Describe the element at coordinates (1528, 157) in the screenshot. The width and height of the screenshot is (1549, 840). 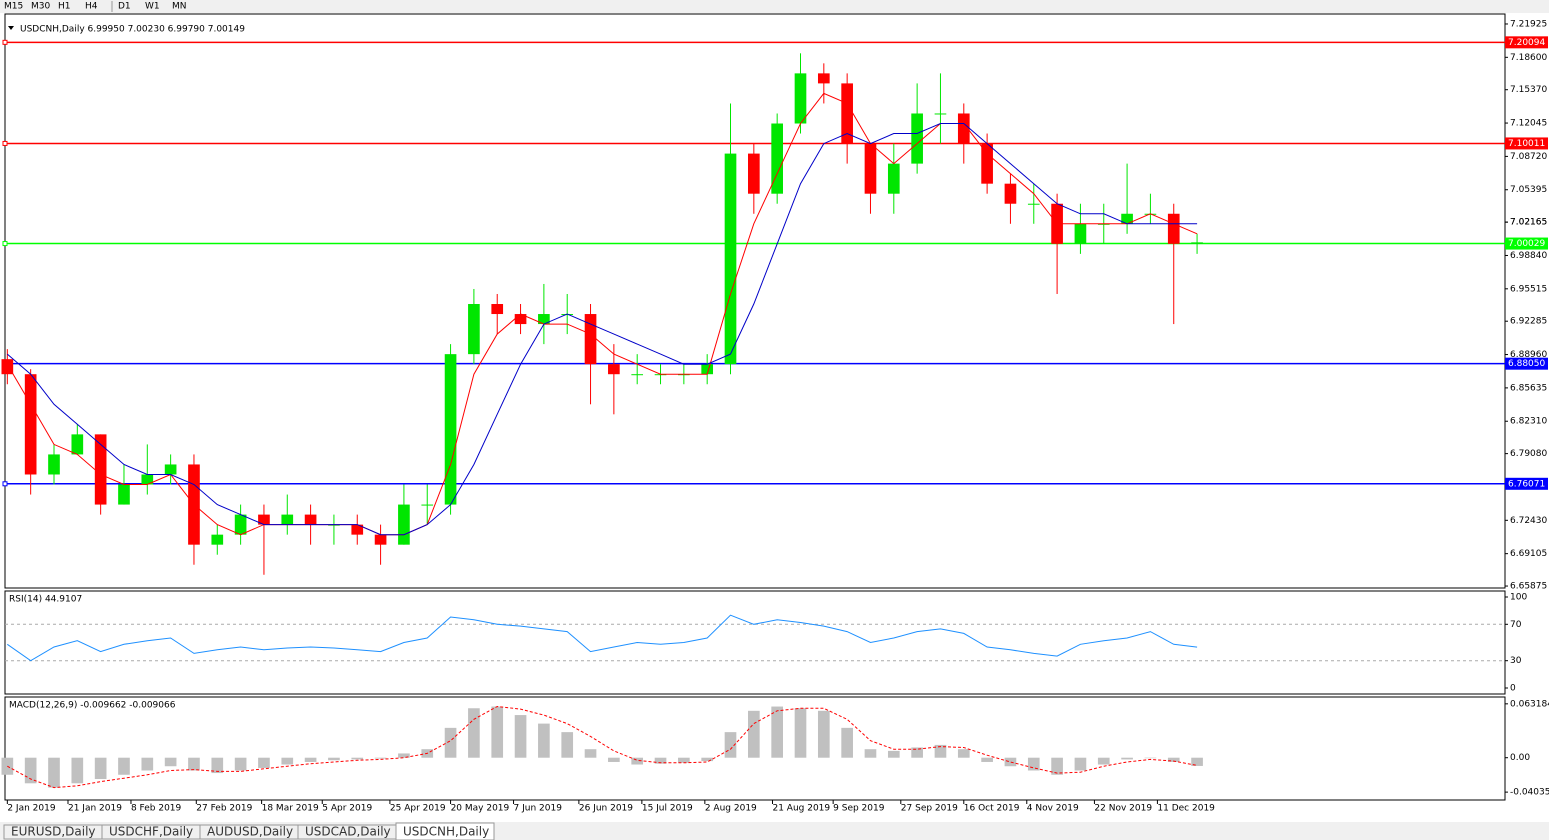
I see `y-tick-label: 7.08720` at that location.